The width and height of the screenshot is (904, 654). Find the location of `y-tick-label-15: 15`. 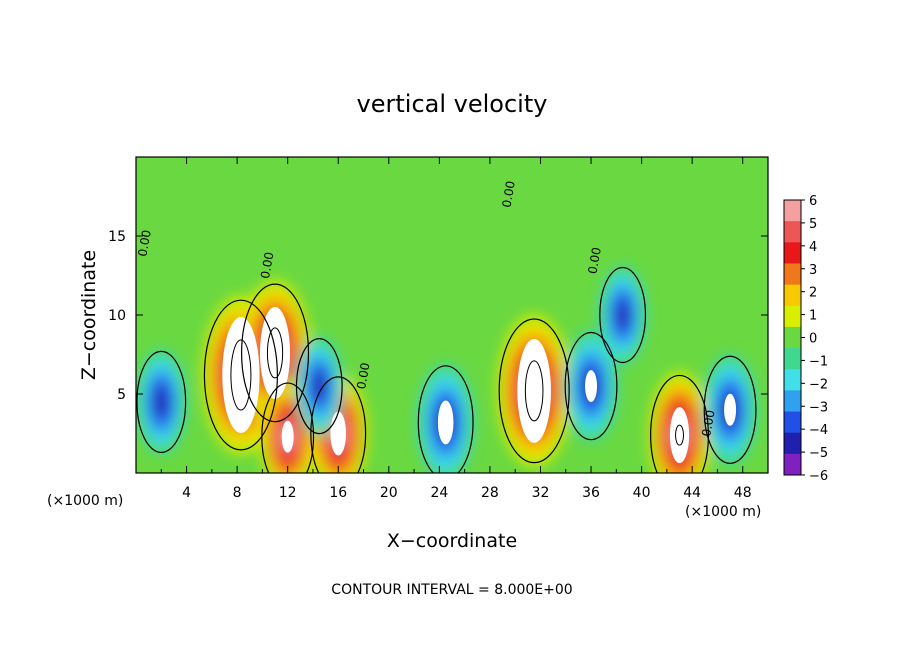

y-tick-label-15: 15 is located at coordinates (117, 237).